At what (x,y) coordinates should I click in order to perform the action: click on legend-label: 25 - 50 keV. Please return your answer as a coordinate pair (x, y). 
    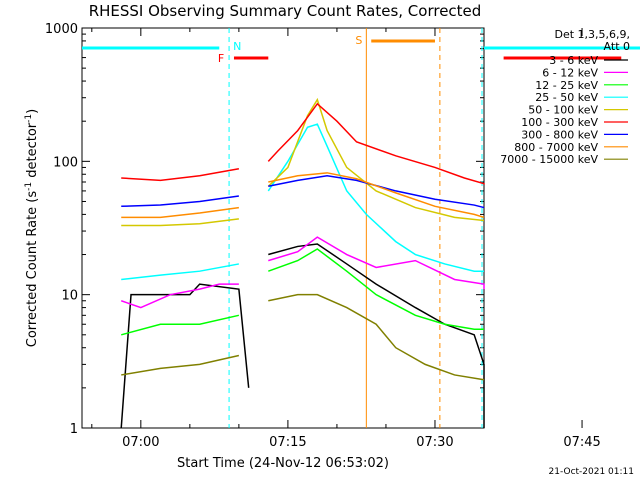
    Looking at the image, I should click on (566, 97).